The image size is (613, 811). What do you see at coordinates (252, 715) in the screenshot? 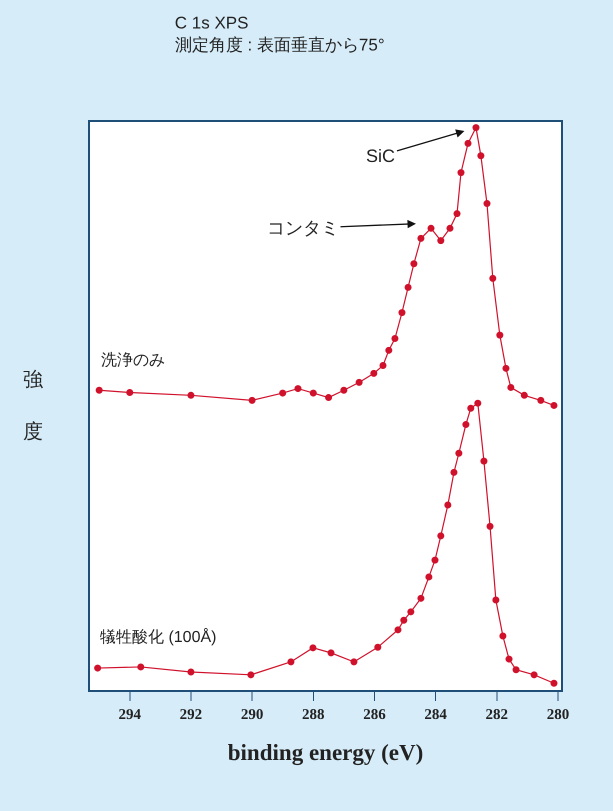
I see `x-tick-label: 290` at bounding box center [252, 715].